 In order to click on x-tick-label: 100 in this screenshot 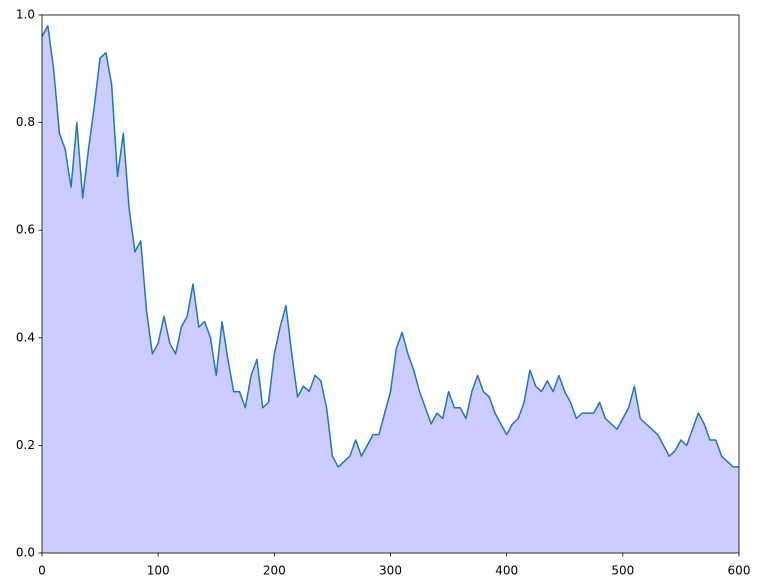, I will do `click(158, 571)`.